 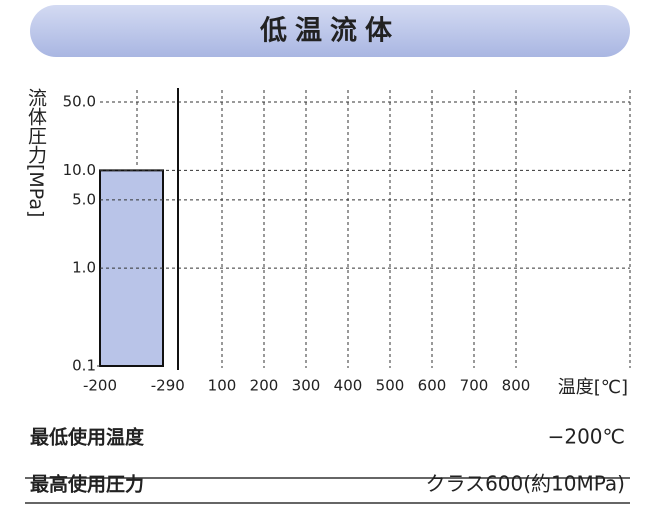 I want to click on spec-label: 最高使用圧力, so click(x=87, y=484).